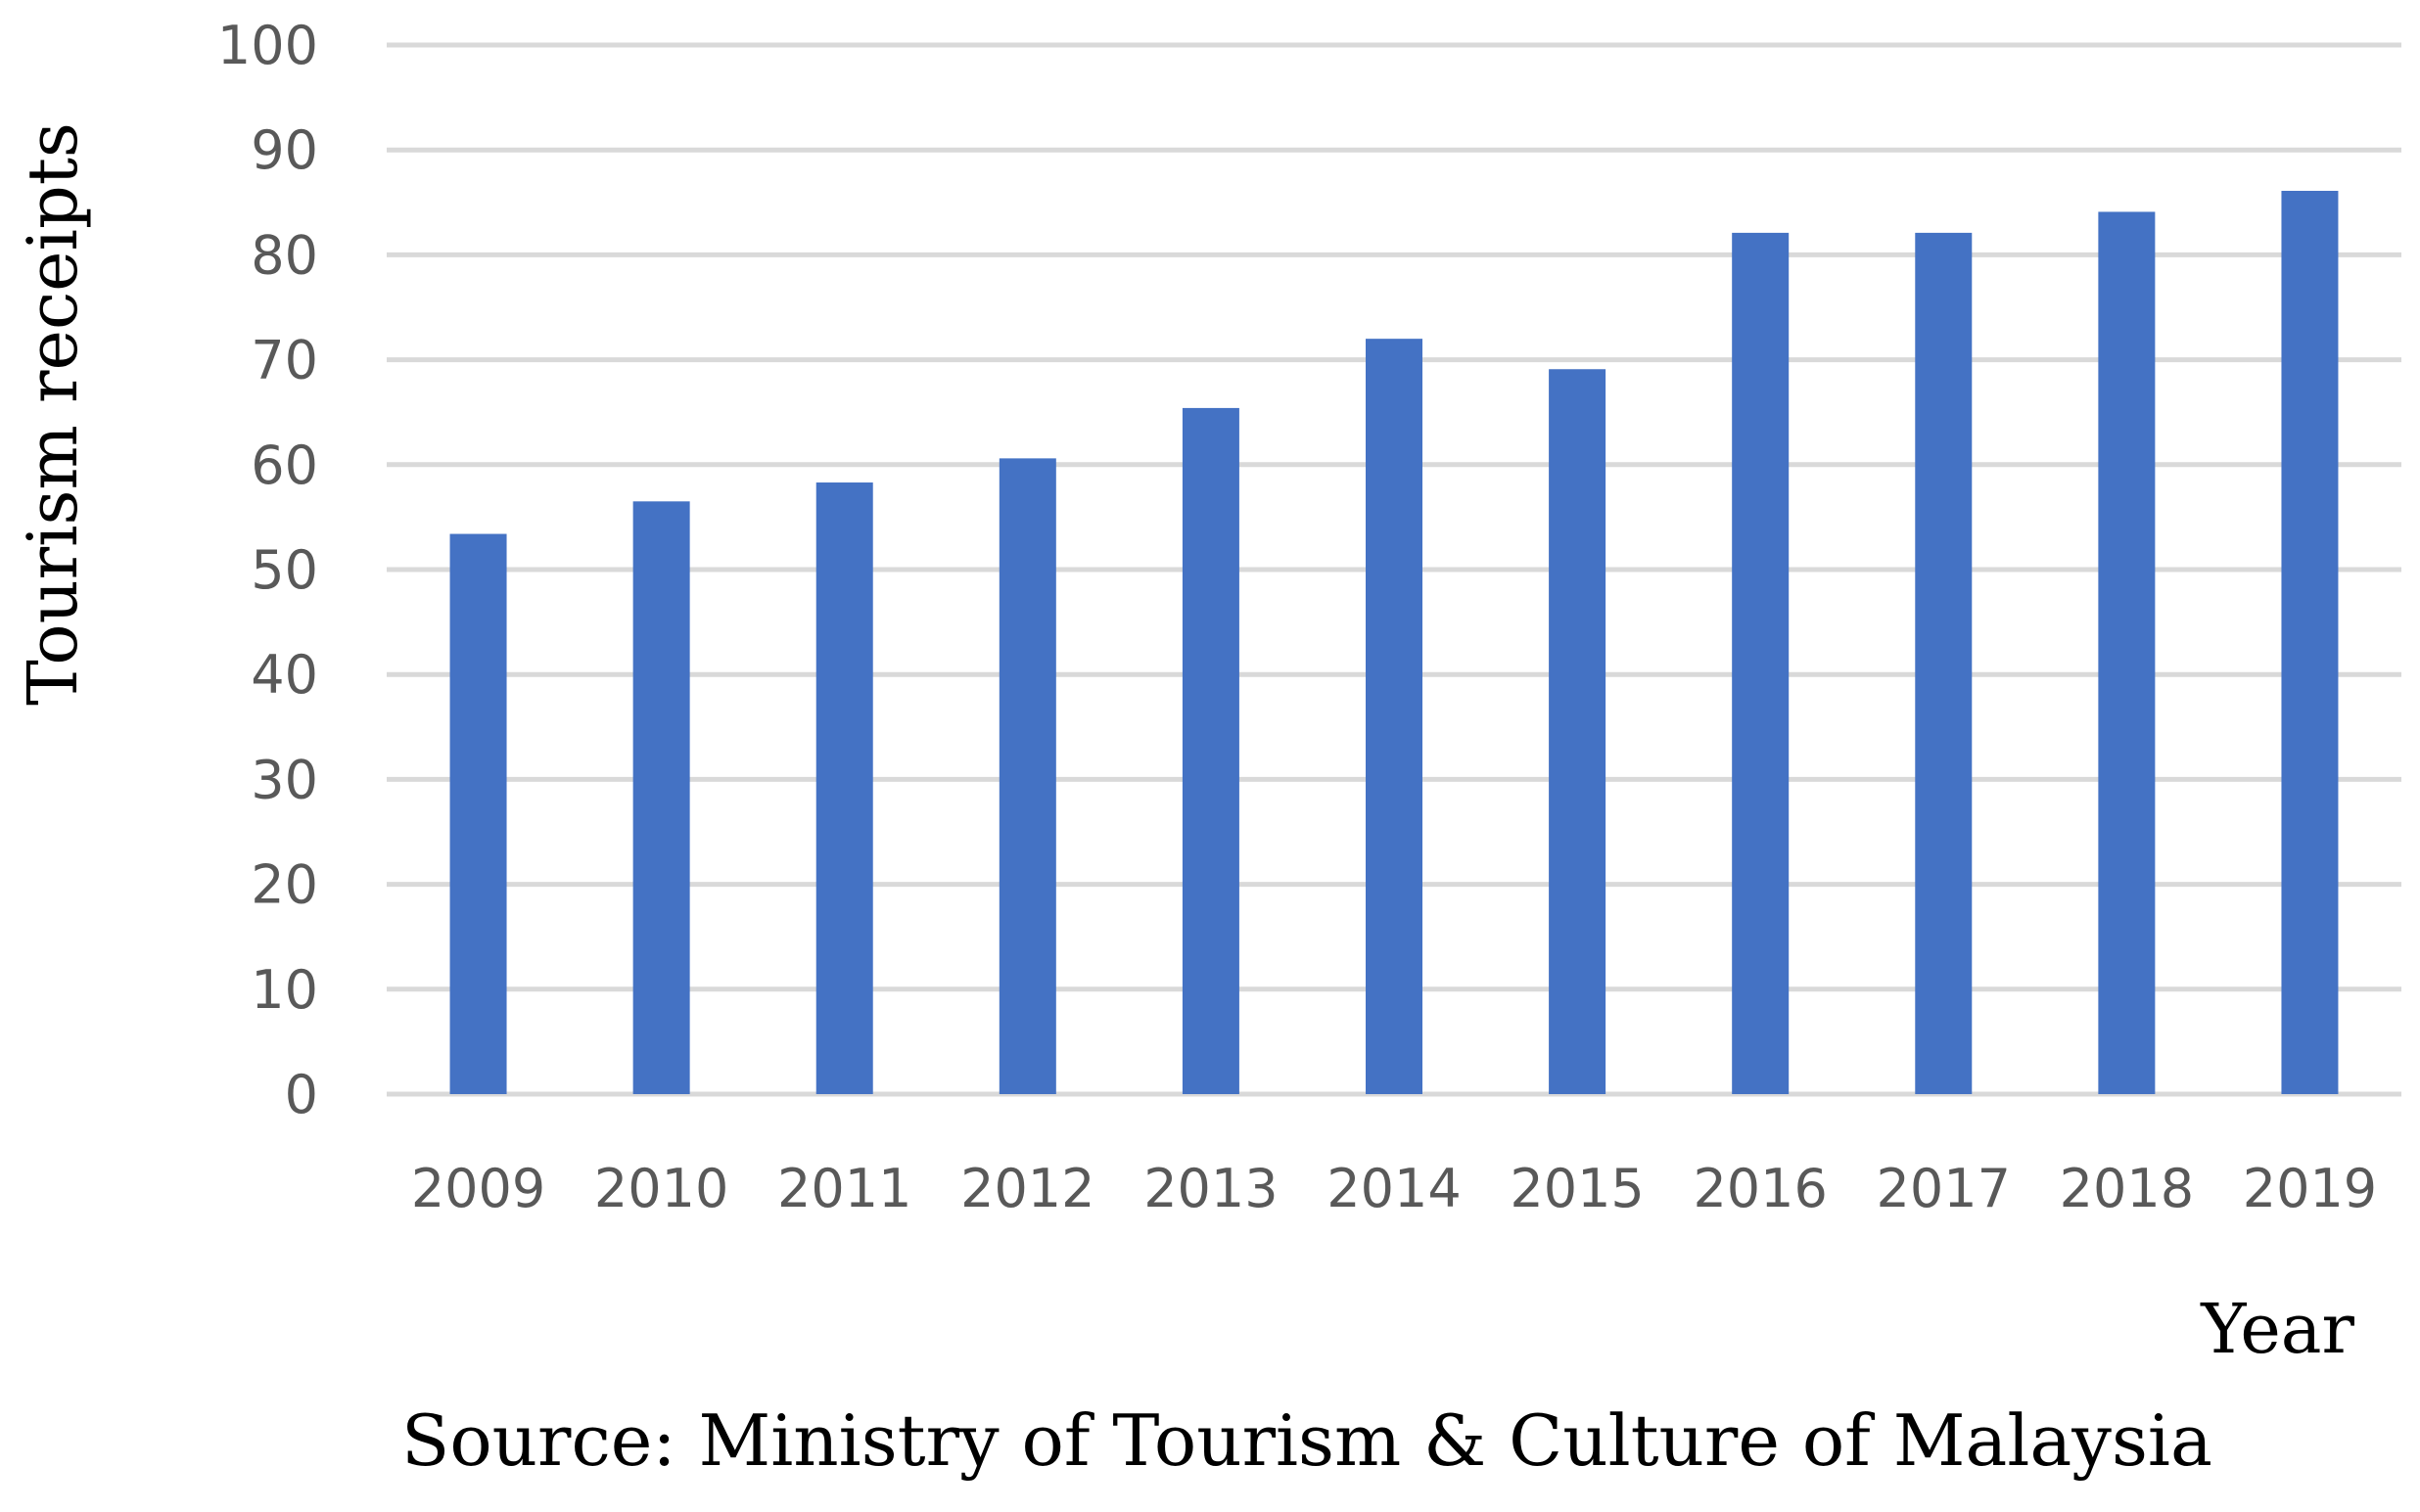 The height and width of the screenshot is (1512, 2420). Describe the element at coordinates (2127, 652) in the screenshot. I see `bar-2018` at that location.